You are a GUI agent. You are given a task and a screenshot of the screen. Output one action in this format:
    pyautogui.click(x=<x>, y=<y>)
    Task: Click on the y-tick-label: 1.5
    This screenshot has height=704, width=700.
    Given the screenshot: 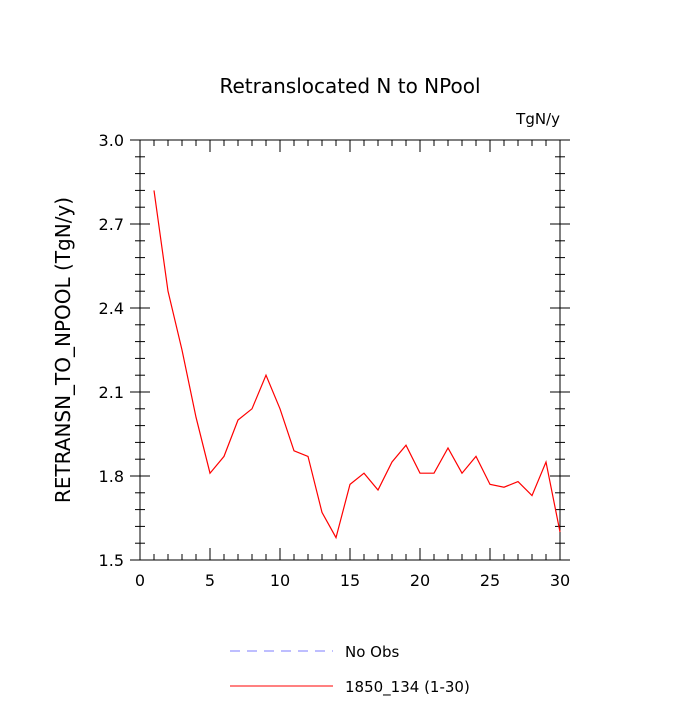 What is the action you would take?
    pyautogui.click(x=111, y=560)
    